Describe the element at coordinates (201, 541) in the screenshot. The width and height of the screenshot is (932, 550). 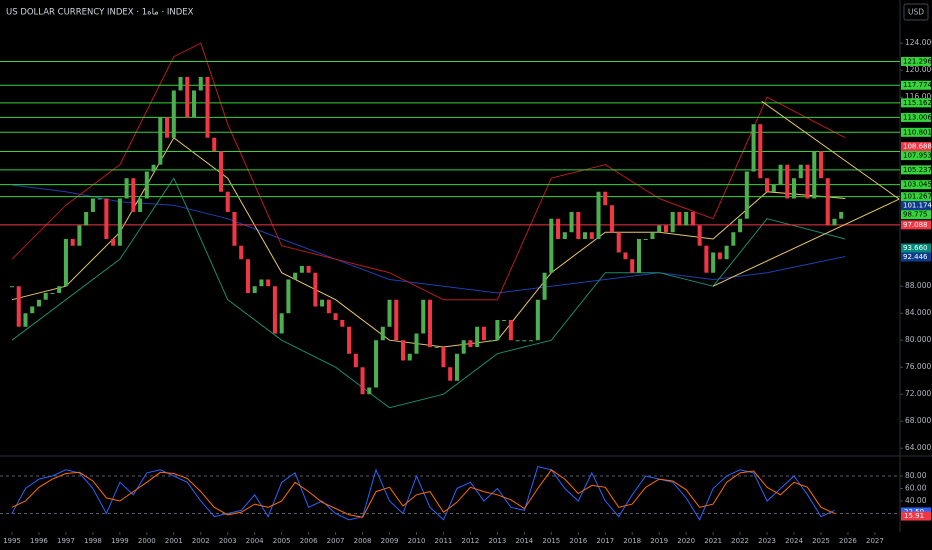
I see `x-tick-label: 2002` at that location.